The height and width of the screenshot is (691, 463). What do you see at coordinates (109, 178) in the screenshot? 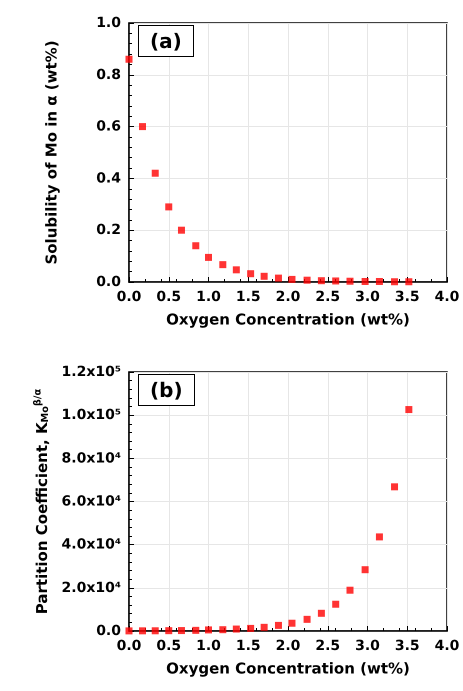
I see `y-tick-label: 0.4` at bounding box center [109, 178].